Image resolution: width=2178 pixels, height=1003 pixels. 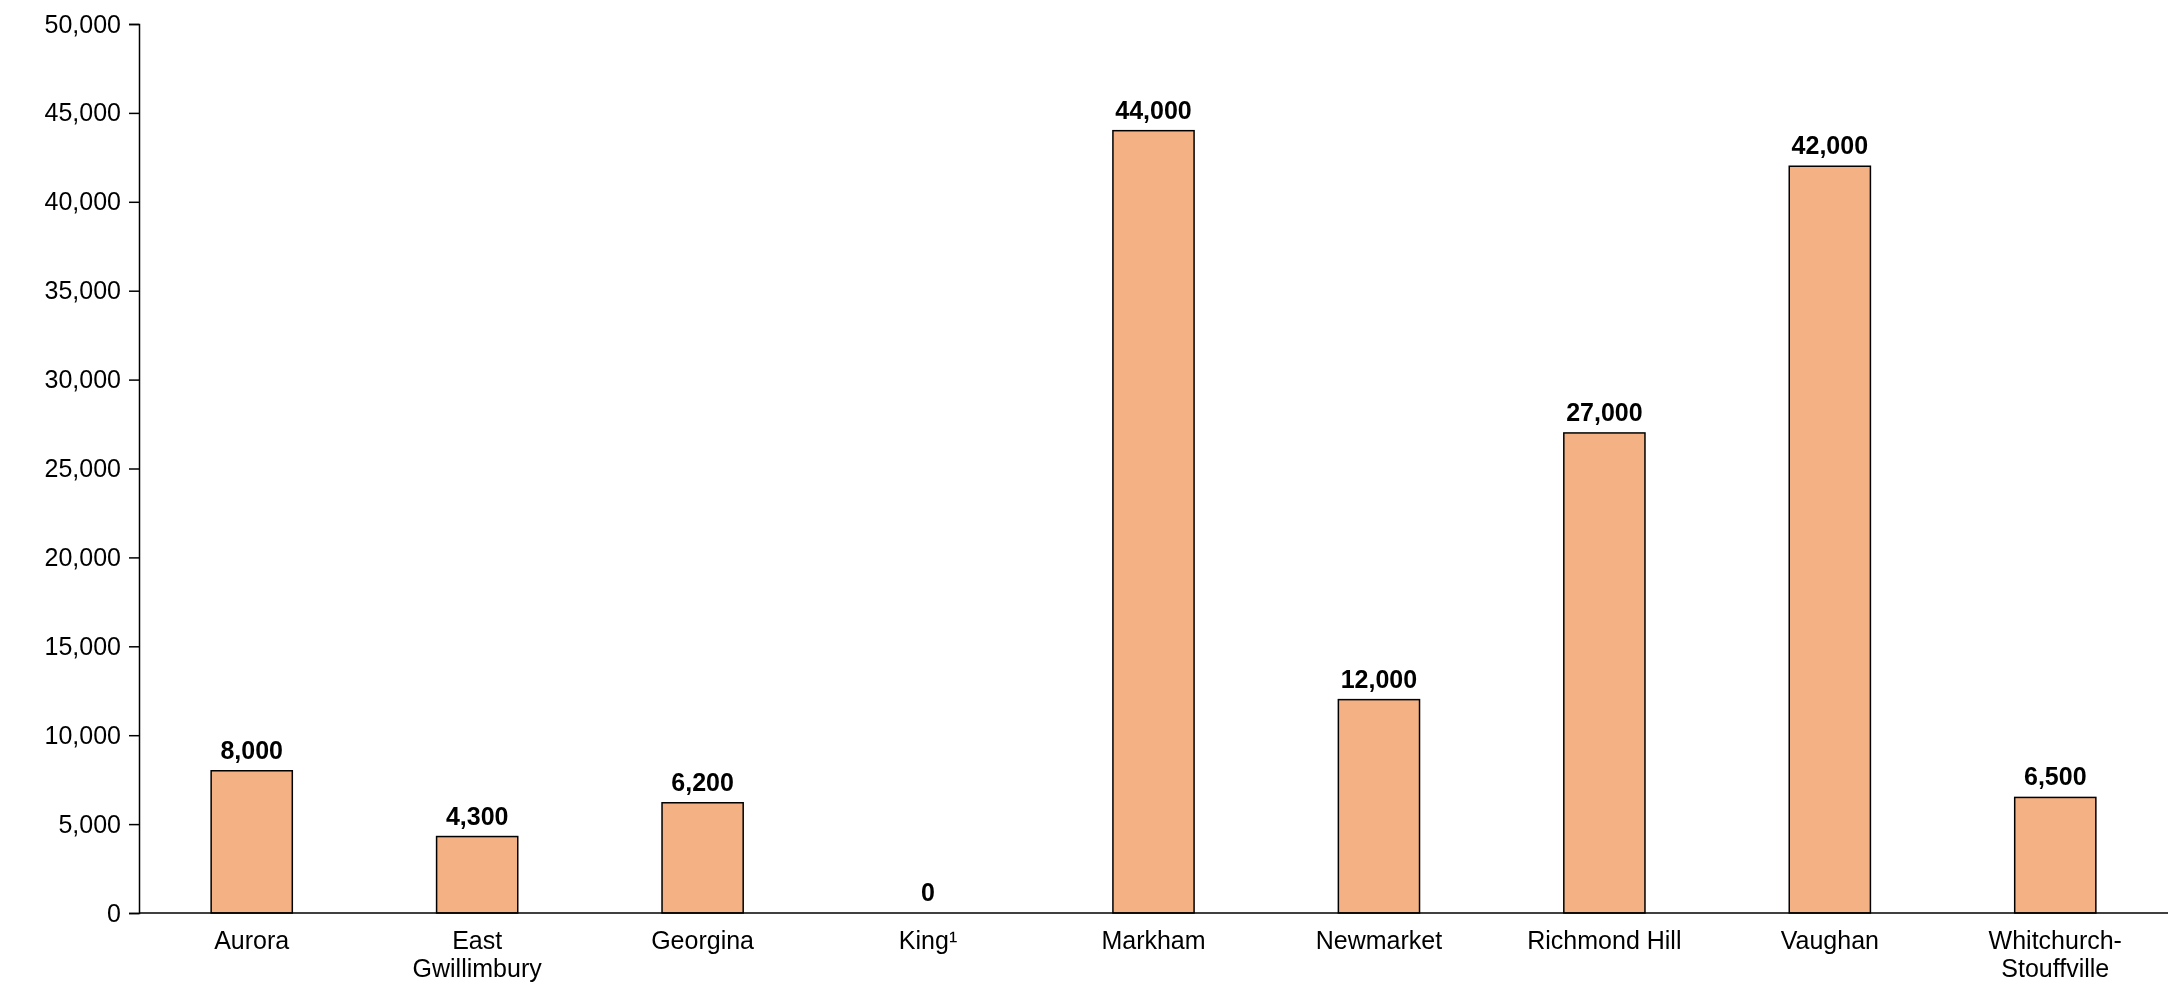 What do you see at coordinates (1830, 145) in the screenshot?
I see `data-label: 42,000` at bounding box center [1830, 145].